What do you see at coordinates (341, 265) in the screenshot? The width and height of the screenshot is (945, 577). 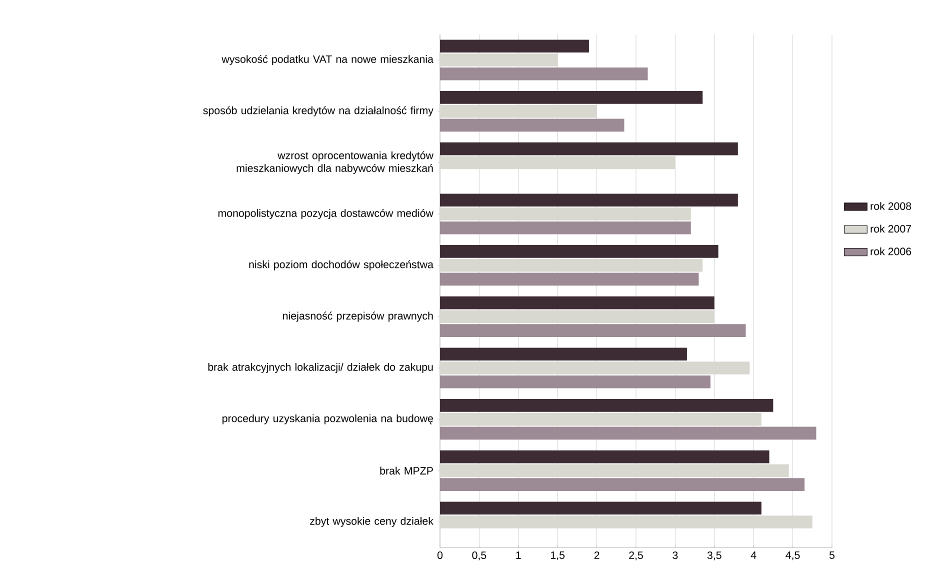 I see `y-tick-label: niski poziom dochodów społeczeństwa` at bounding box center [341, 265].